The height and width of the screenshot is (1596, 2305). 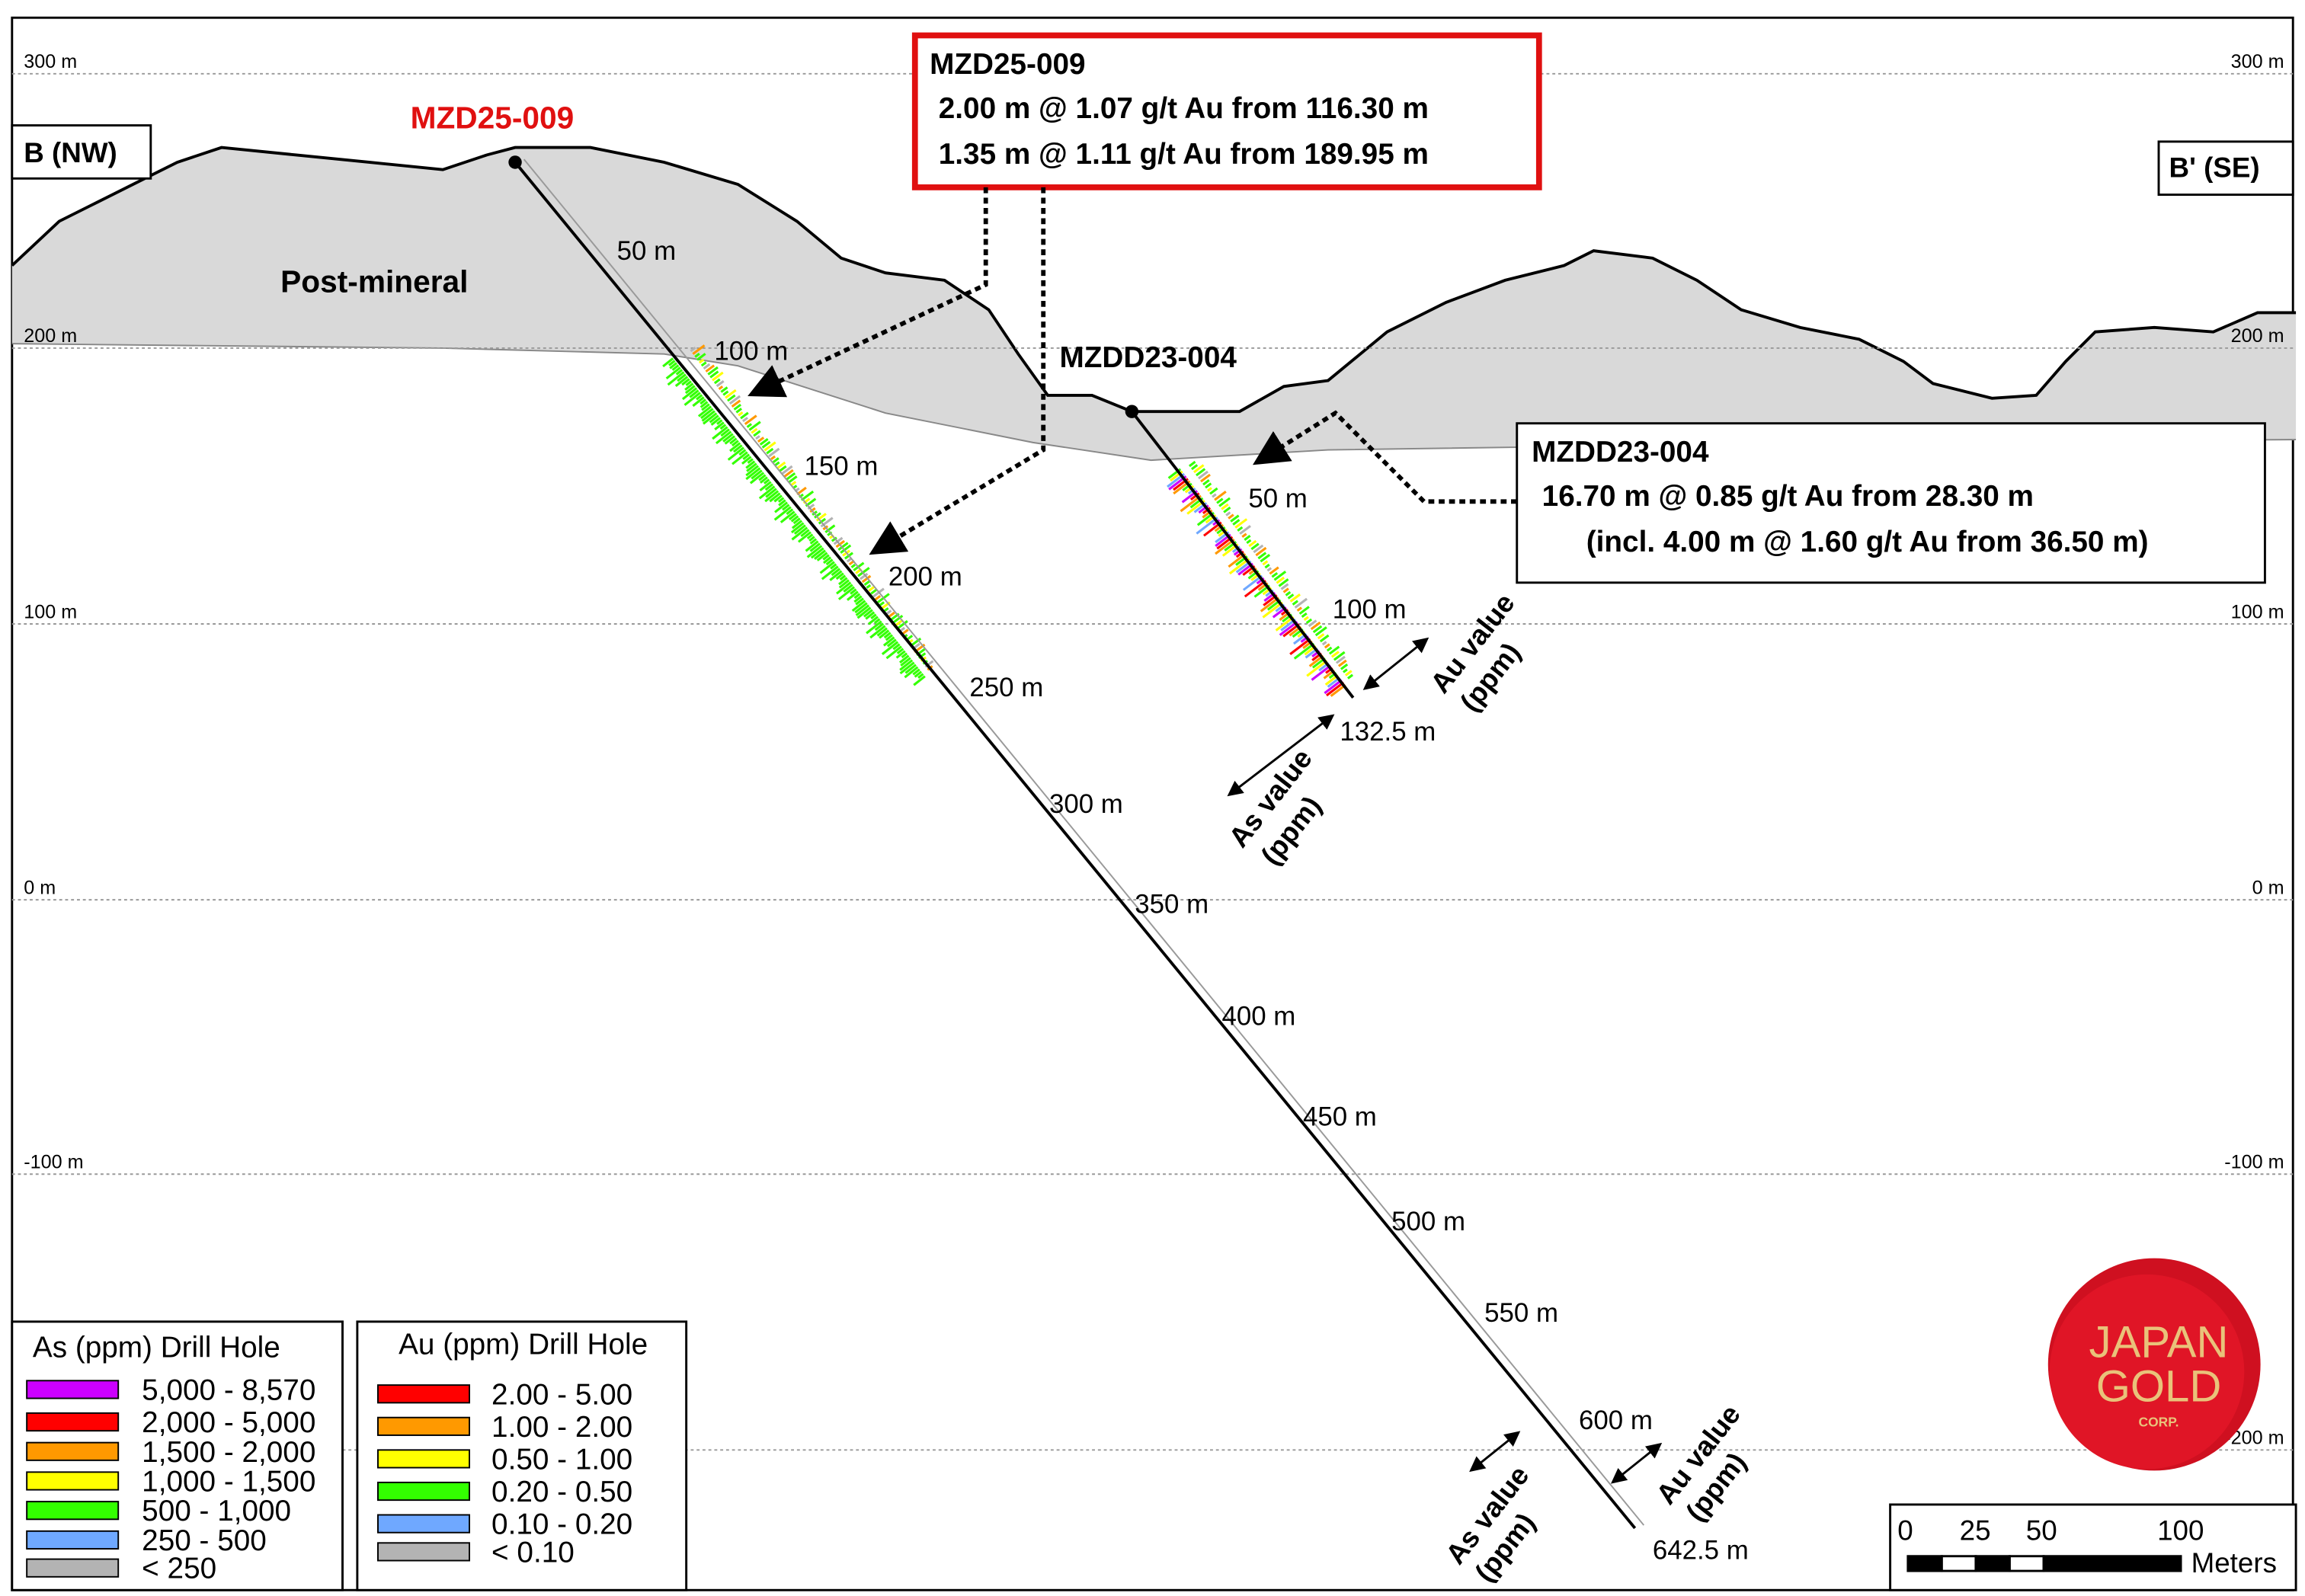 I want to click on legend-label: 500 - 1,000, so click(x=216, y=1511).